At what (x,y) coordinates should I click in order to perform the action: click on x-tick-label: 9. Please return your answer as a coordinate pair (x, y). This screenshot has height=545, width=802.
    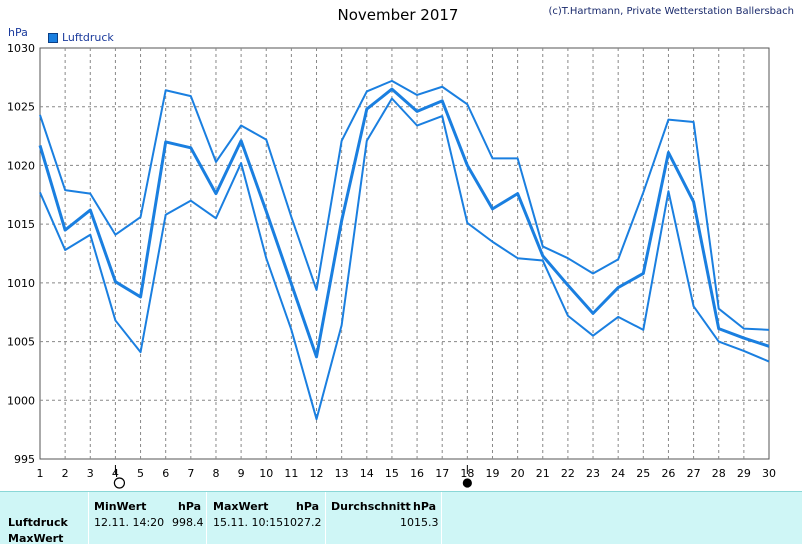
    Looking at the image, I should click on (241, 473).